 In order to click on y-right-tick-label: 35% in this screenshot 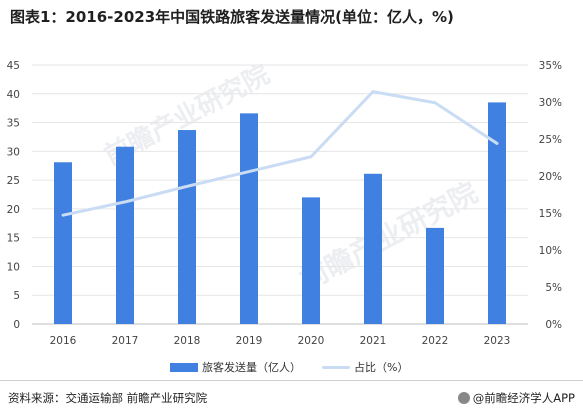, I will do `click(550, 66)`.